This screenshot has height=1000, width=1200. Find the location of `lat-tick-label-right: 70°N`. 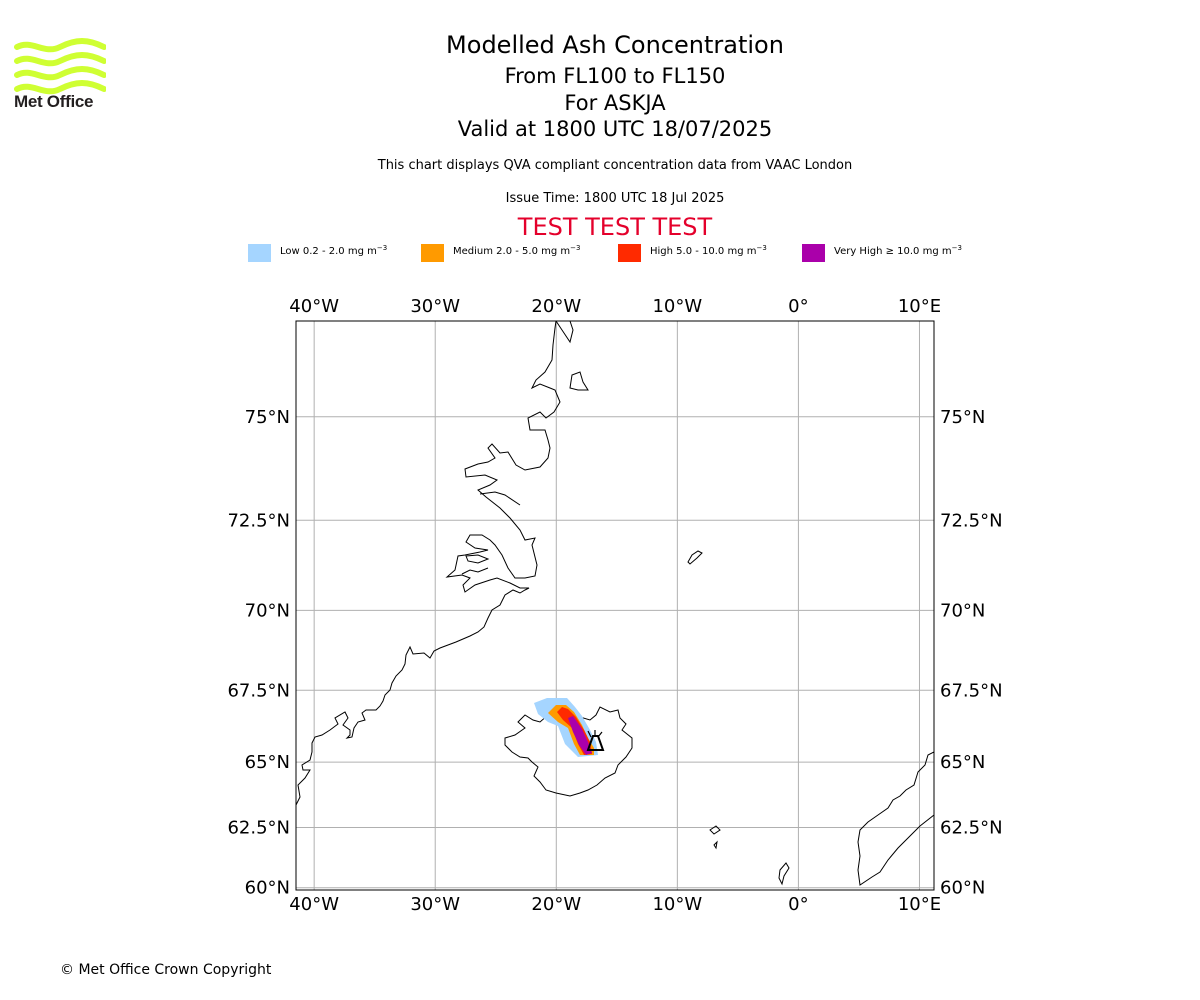

lat-tick-label-right: 70°N is located at coordinates (962, 610).